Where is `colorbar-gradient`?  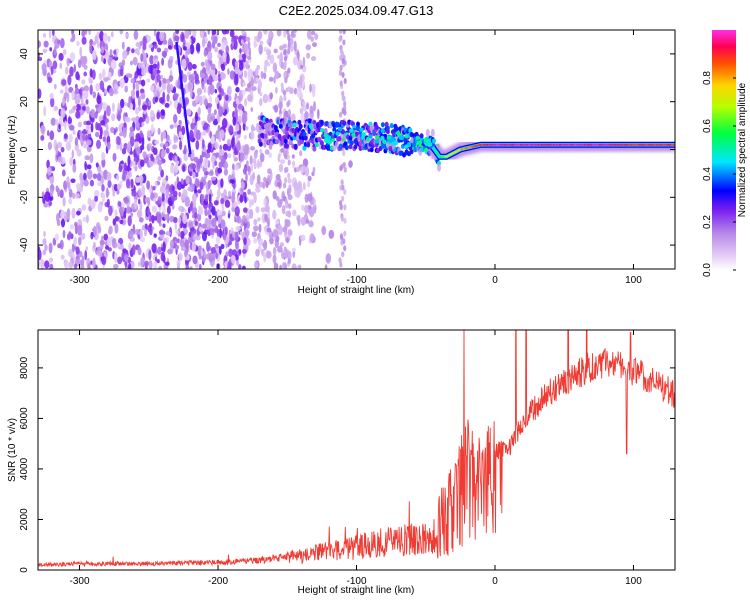 colorbar-gradient is located at coordinates (724, 150).